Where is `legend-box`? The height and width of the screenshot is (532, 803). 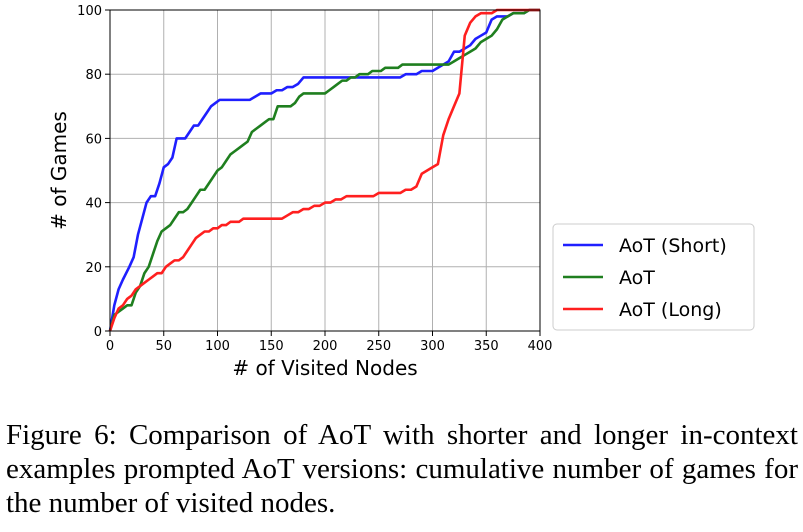
legend-box is located at coordinates (653, 277).